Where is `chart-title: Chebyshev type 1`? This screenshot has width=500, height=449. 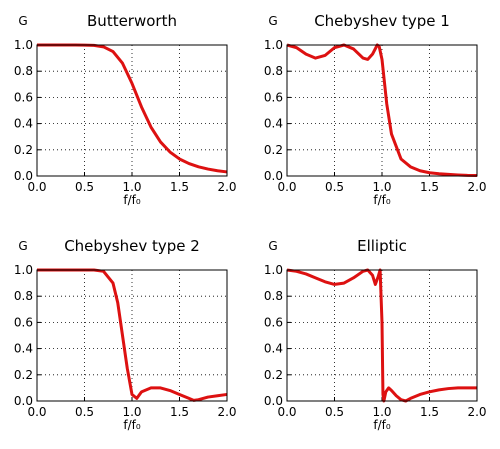
chart-title: Chebyshev type 1 is located at coordinates (382, 21).